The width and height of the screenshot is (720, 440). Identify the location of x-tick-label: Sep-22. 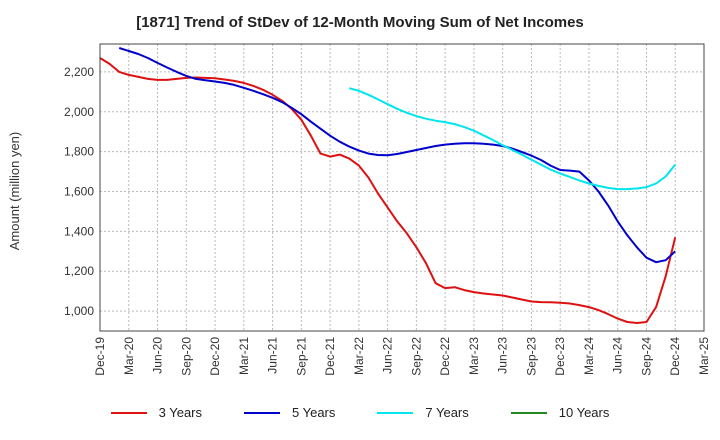
(416, 356).